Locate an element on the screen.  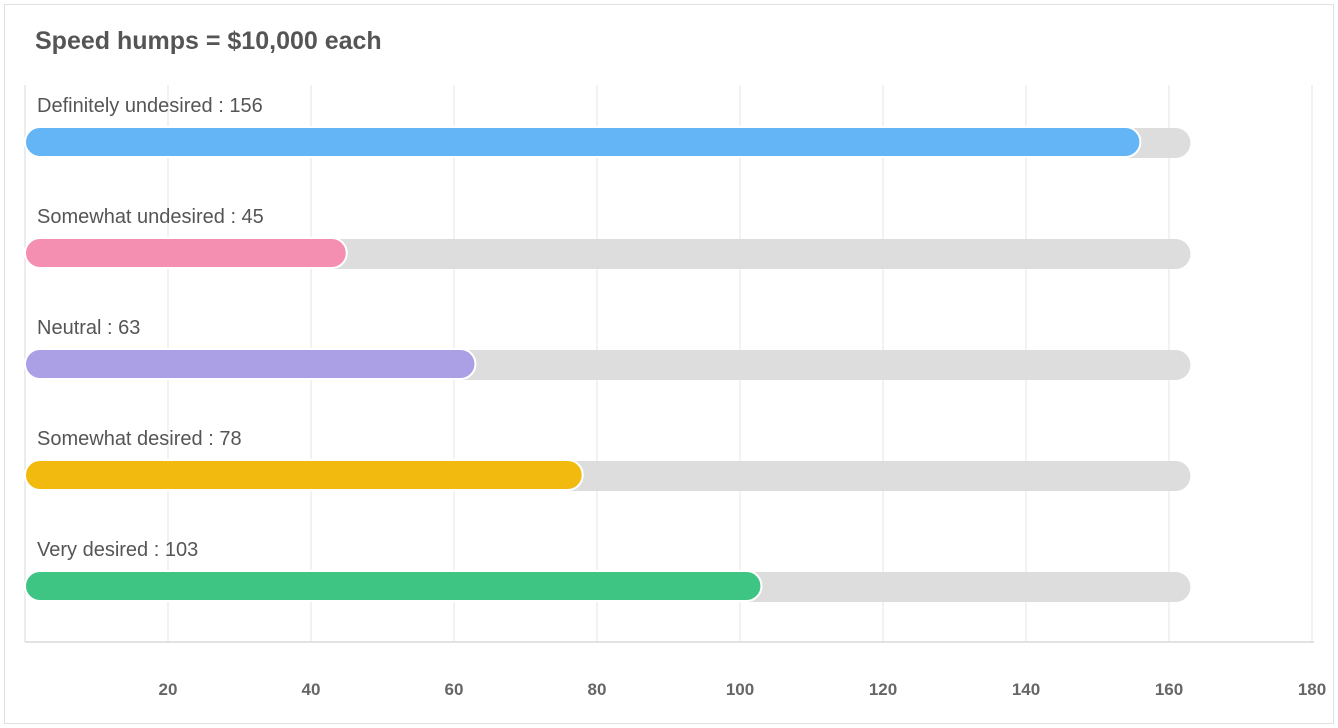
bar-label: Definitely undesired : 156 is located at coordinates (150, 106).